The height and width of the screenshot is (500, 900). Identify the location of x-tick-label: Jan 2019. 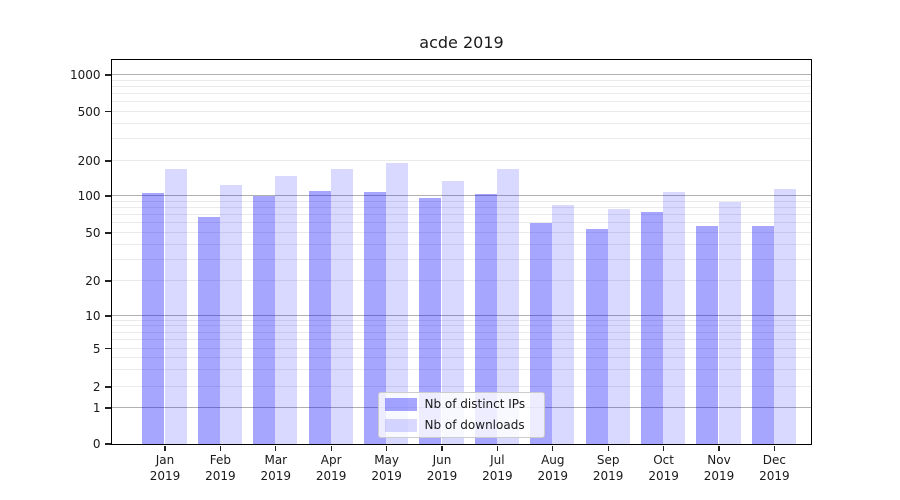
(165, 468).